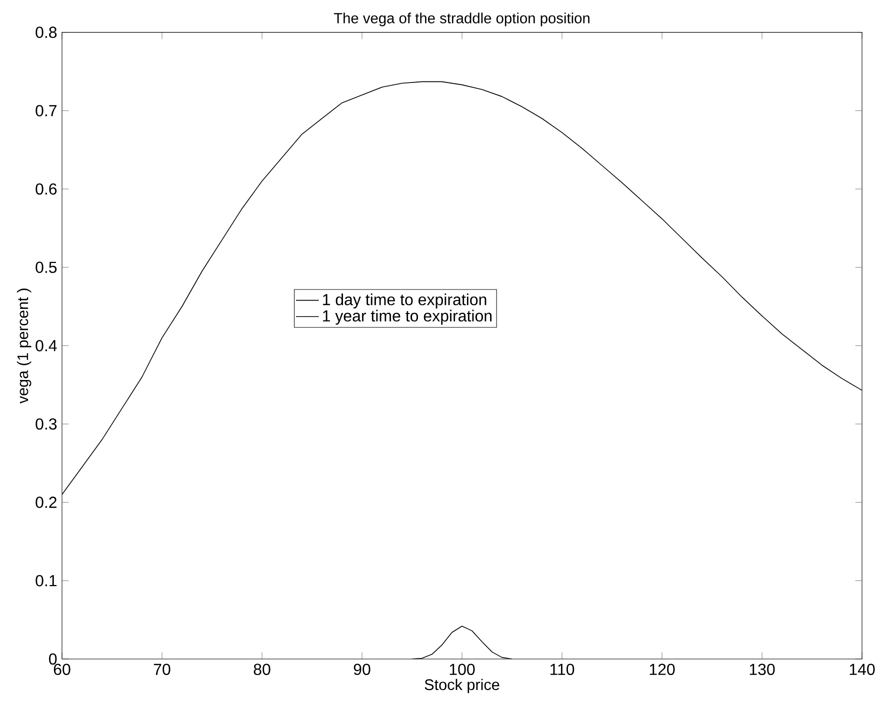 This screenshot has width=877, height=710. Describe the element at coordinates (46, 580) in the screenshot. I see `y-tick-label: 0.1` at that location.